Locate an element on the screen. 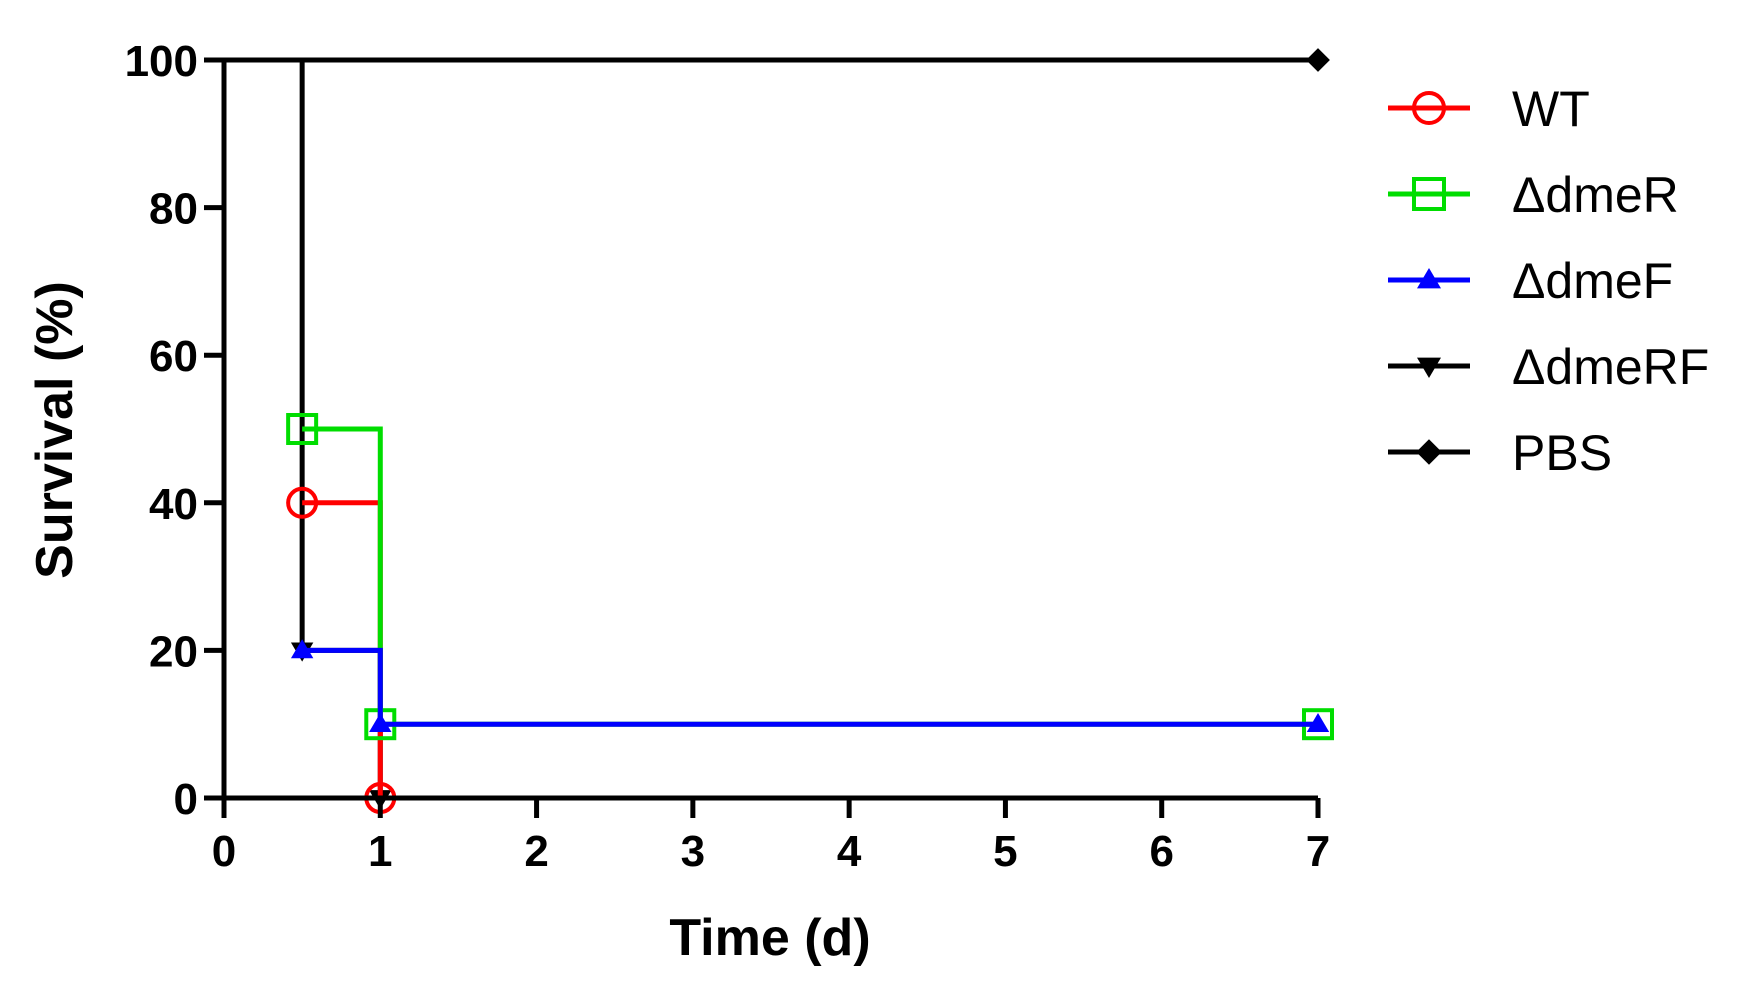 The height and width of the screenshot is (982, 1757). x-tick-label-3: 3 is located at coordinates (693, 851).